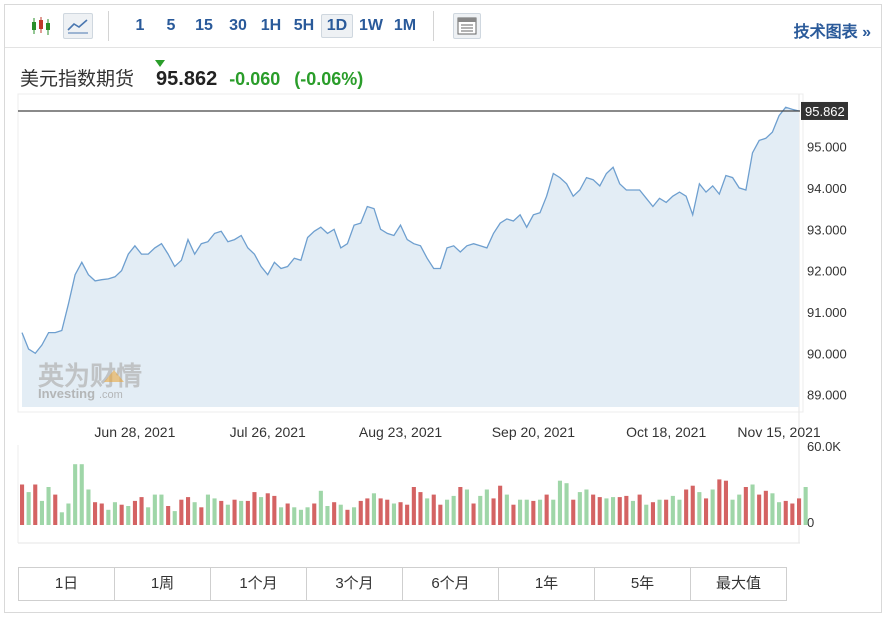 This screenshot has width=887, height=618. Describe the element at coordinates (451, 584) in the screenshot. I see `range-button: 6个月` at that location.